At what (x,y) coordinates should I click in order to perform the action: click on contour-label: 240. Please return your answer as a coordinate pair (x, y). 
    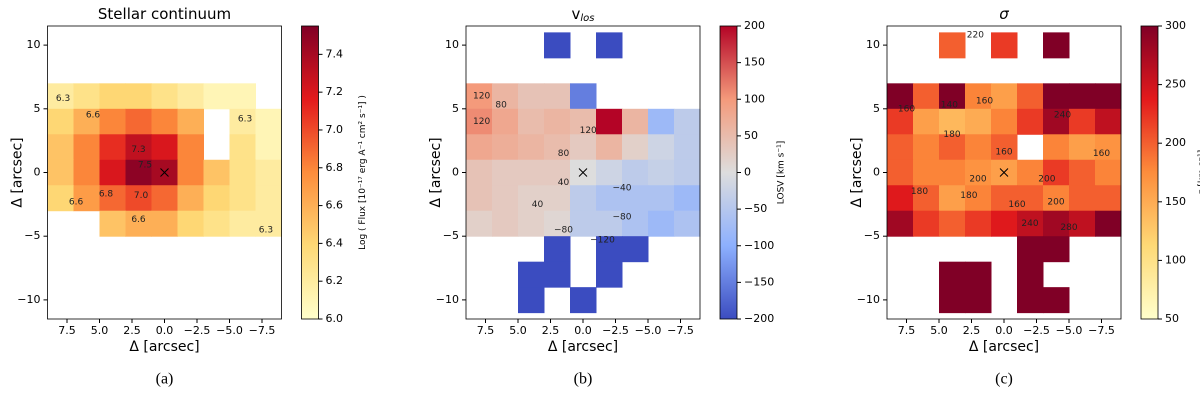
    Looking at the image, I should click on (1029, 224).